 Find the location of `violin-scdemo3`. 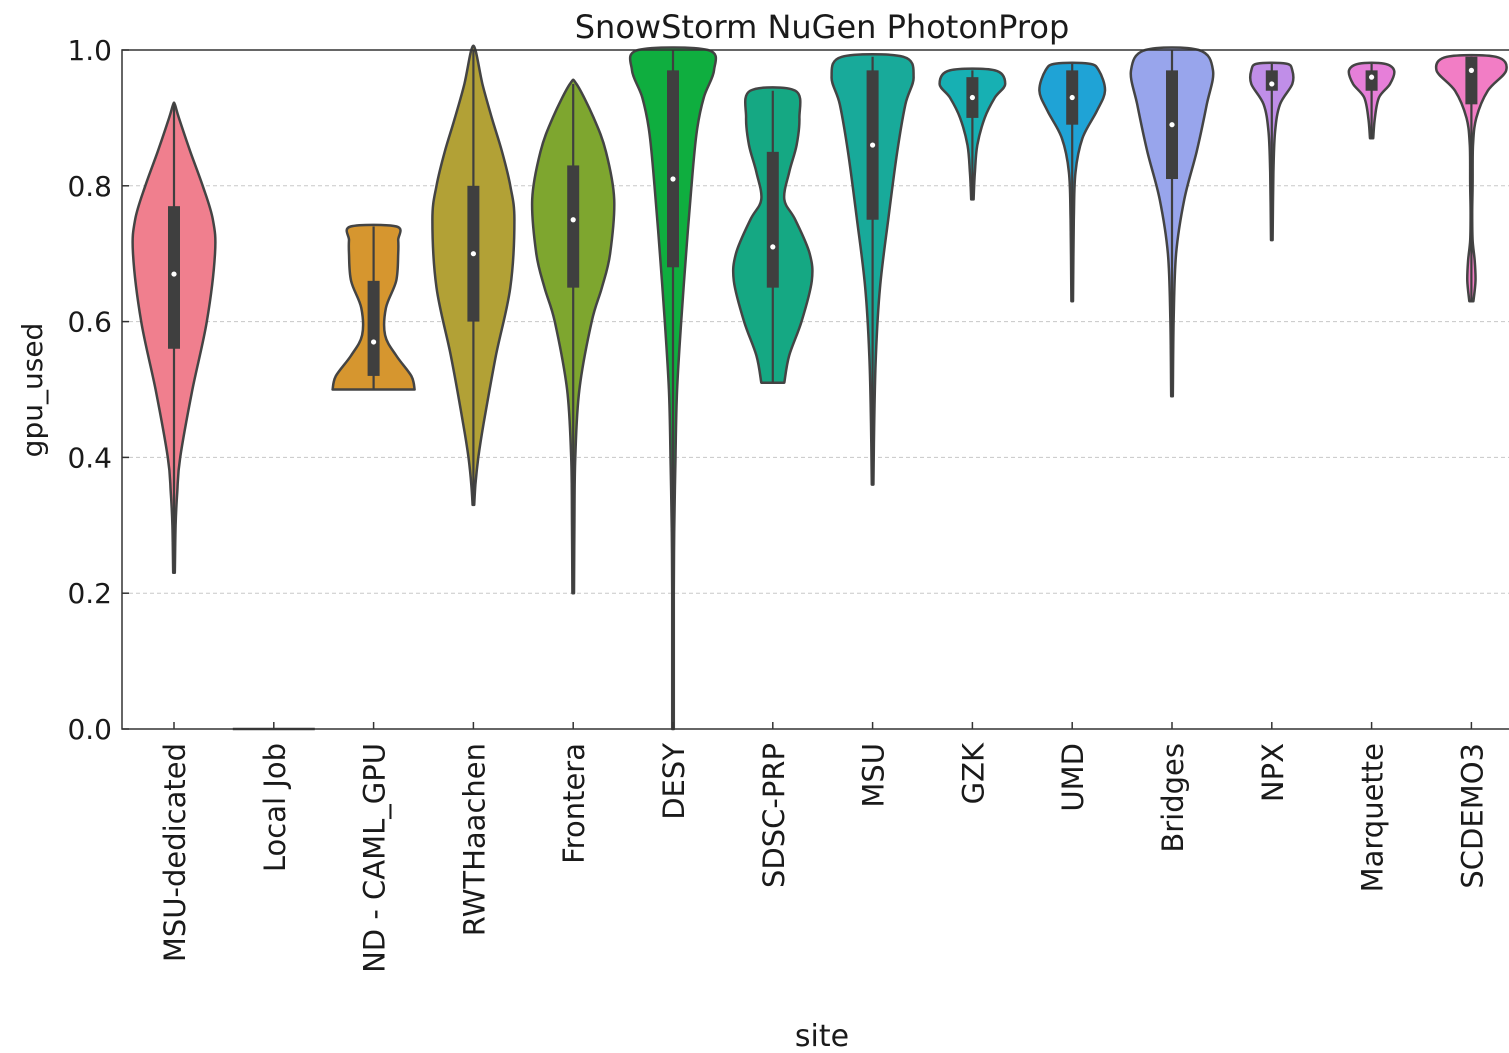

violin-scdemo3 is located at coordinates (1471, 178).